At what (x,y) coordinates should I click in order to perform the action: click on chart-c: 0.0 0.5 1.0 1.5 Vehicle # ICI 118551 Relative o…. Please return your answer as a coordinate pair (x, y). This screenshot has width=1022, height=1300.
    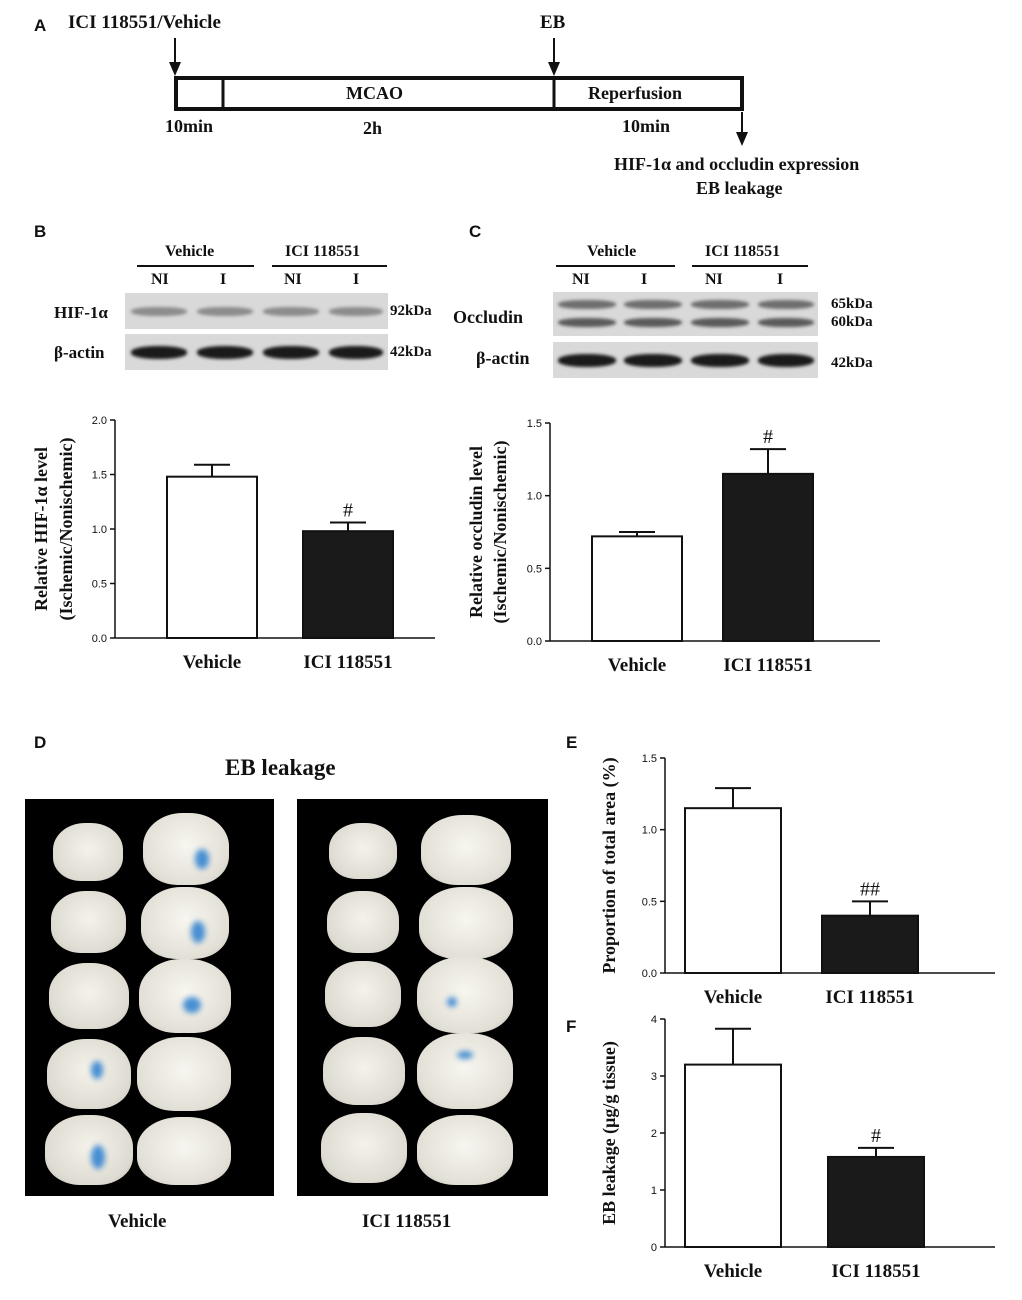
    Looking at the image, I should click on (673, 547).